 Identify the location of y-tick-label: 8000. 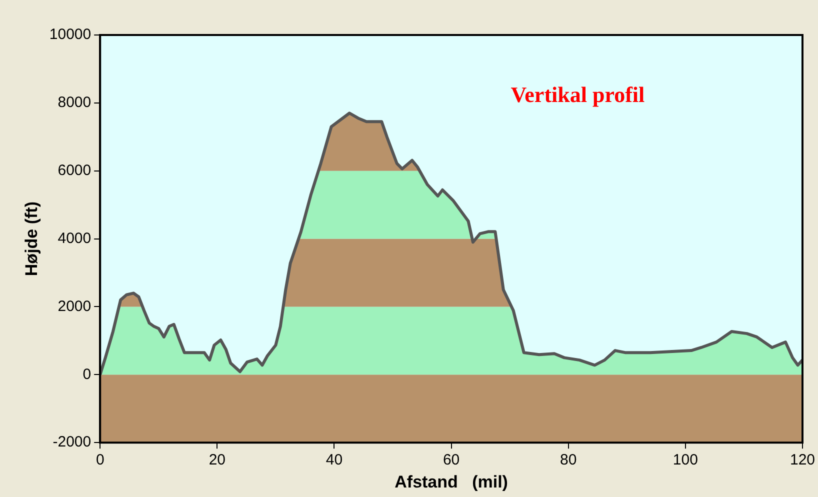
(75, 103).